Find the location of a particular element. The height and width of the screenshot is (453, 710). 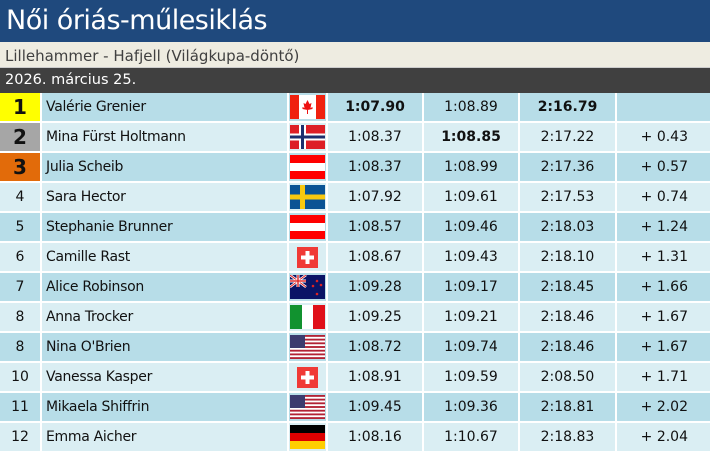

table-row: 8 Nina O'Brien 1:08.72 1:09.74 2:18.46 + 1.67 is located at coordinates (355, 348).